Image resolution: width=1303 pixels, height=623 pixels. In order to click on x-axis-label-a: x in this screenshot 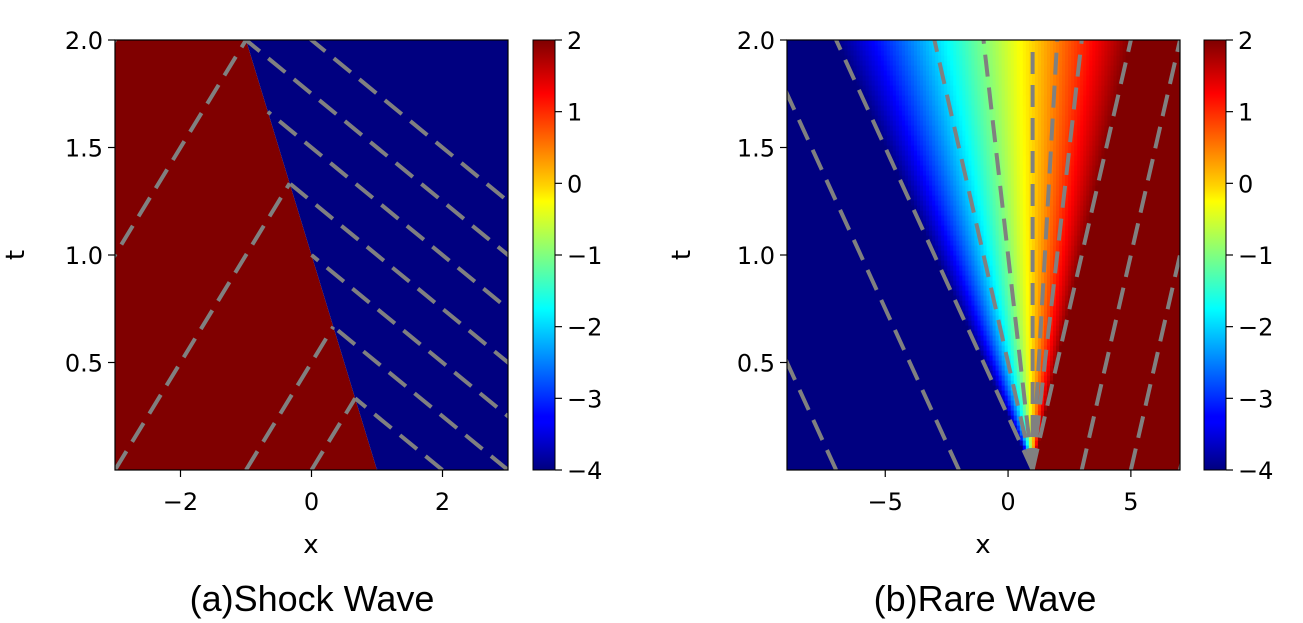, I will do `click(310, 545)`.